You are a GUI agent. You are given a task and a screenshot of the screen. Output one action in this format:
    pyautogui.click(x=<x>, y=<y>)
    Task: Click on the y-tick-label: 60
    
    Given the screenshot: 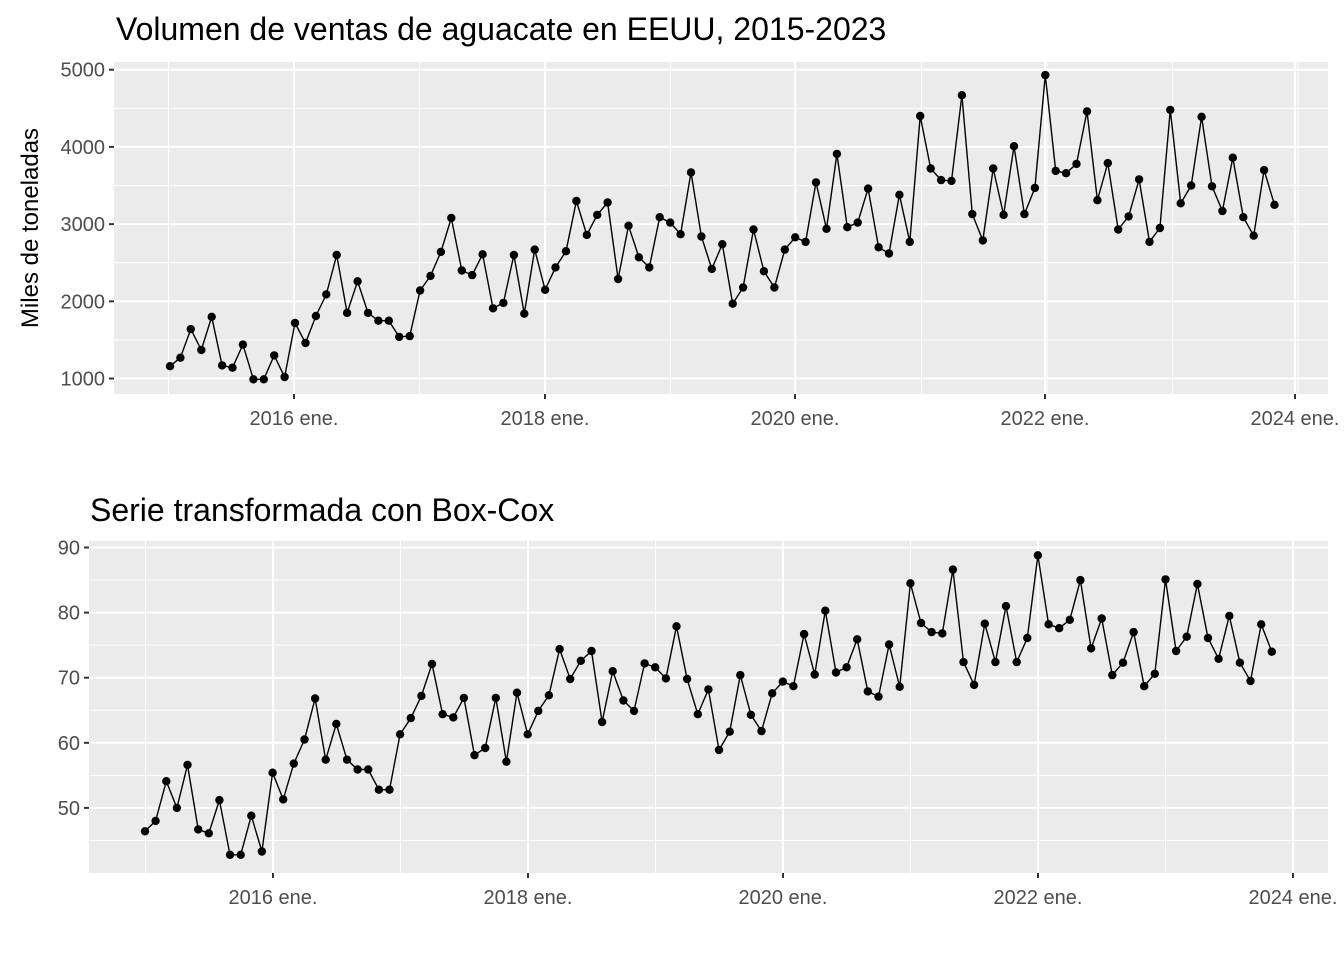 What is the action you would take?
    pyautogui.click(x=69, y=744)
    